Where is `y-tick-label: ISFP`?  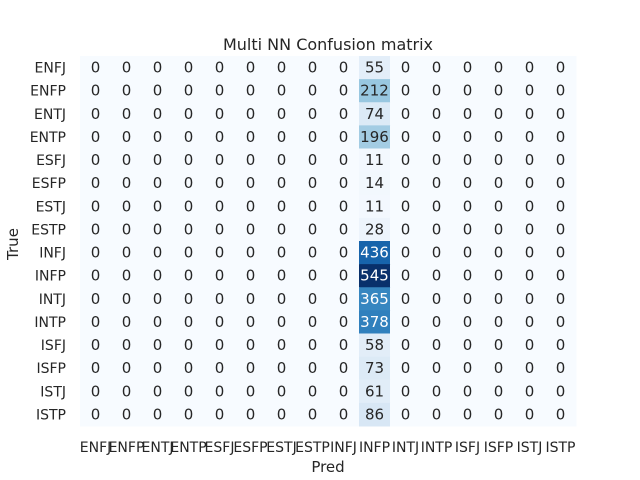
y-tick-label: ISFP is located at coordinates (51, 369).